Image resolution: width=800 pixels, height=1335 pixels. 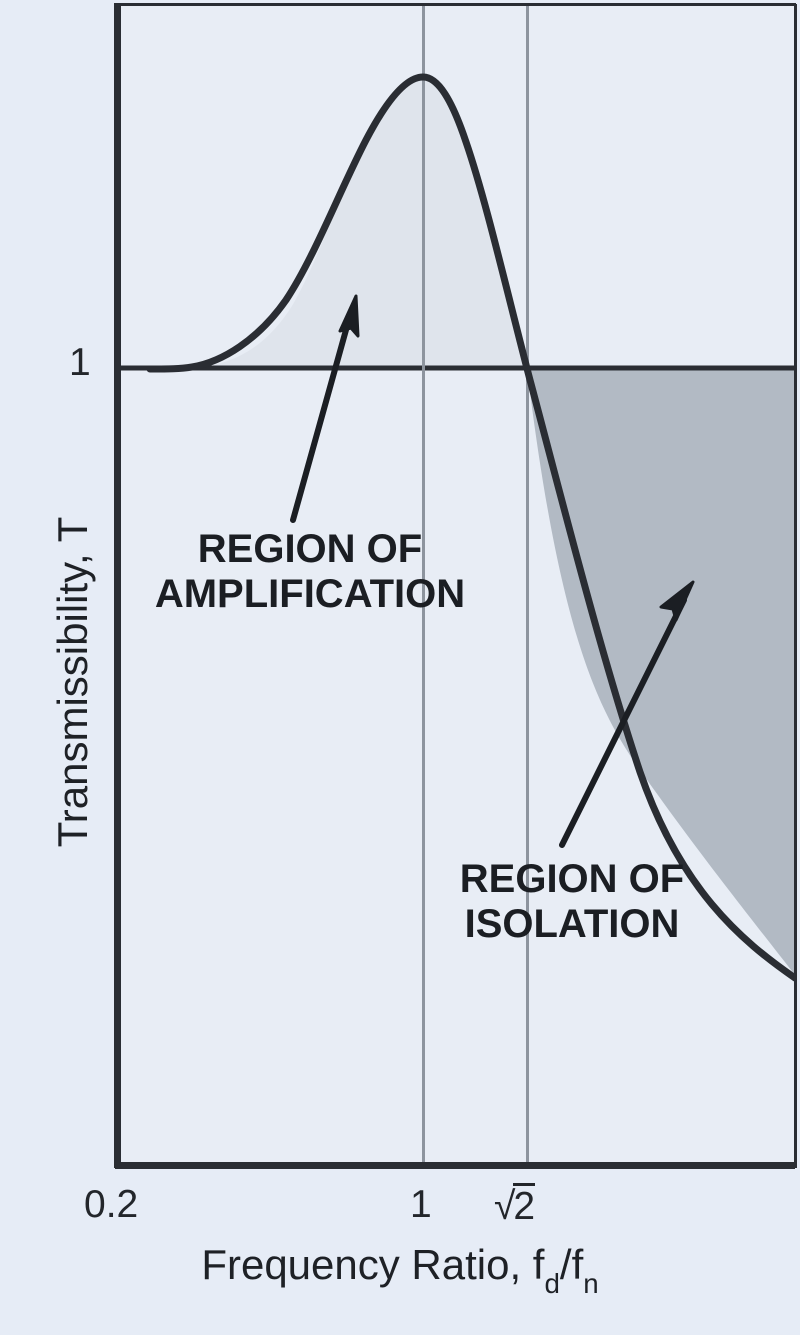 I want to click on isolation-arrow, so click(x=627, y=714).